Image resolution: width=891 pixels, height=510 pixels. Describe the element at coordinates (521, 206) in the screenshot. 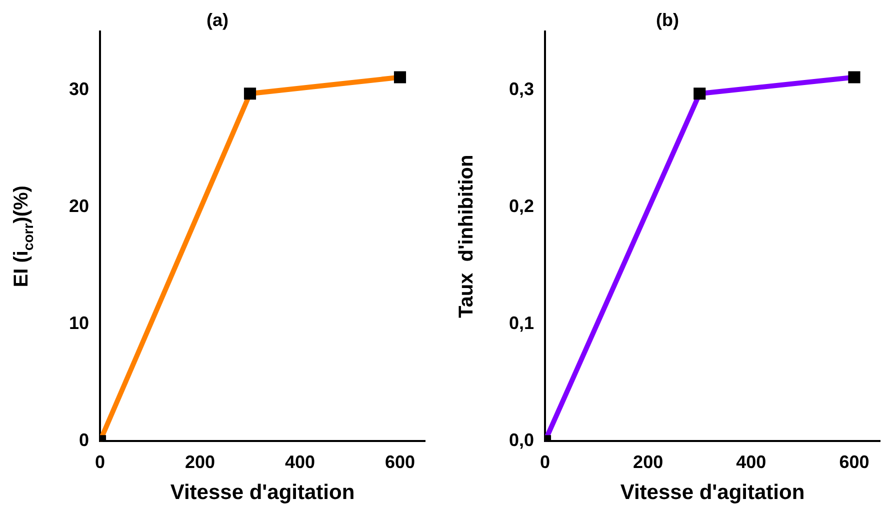

I see `y-tick-label: 0,2` at that location.